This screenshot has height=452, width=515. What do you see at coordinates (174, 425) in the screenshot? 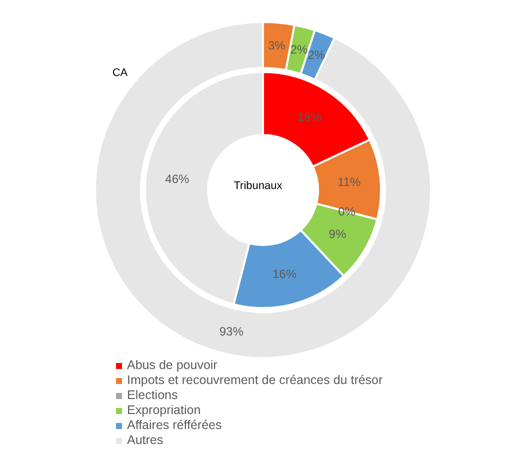
I see `legend-label: Affaires réfférées` at bounding box center [174, 425].